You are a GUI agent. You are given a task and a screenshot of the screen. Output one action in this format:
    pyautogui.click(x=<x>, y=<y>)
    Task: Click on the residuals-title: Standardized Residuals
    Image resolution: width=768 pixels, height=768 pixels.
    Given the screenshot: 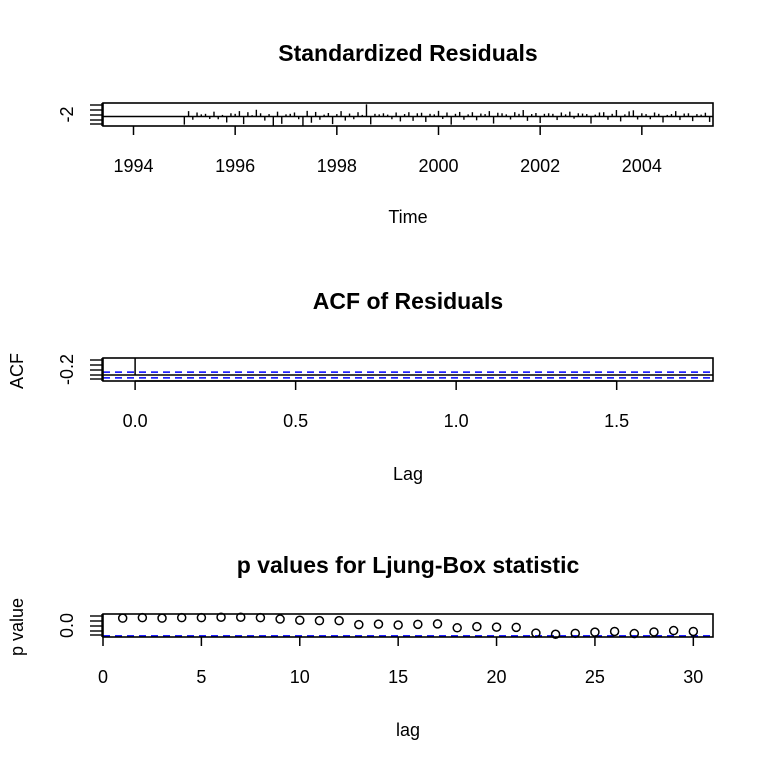 What is the action you would take?
    pyautogui.click(x=407, y=53)
    